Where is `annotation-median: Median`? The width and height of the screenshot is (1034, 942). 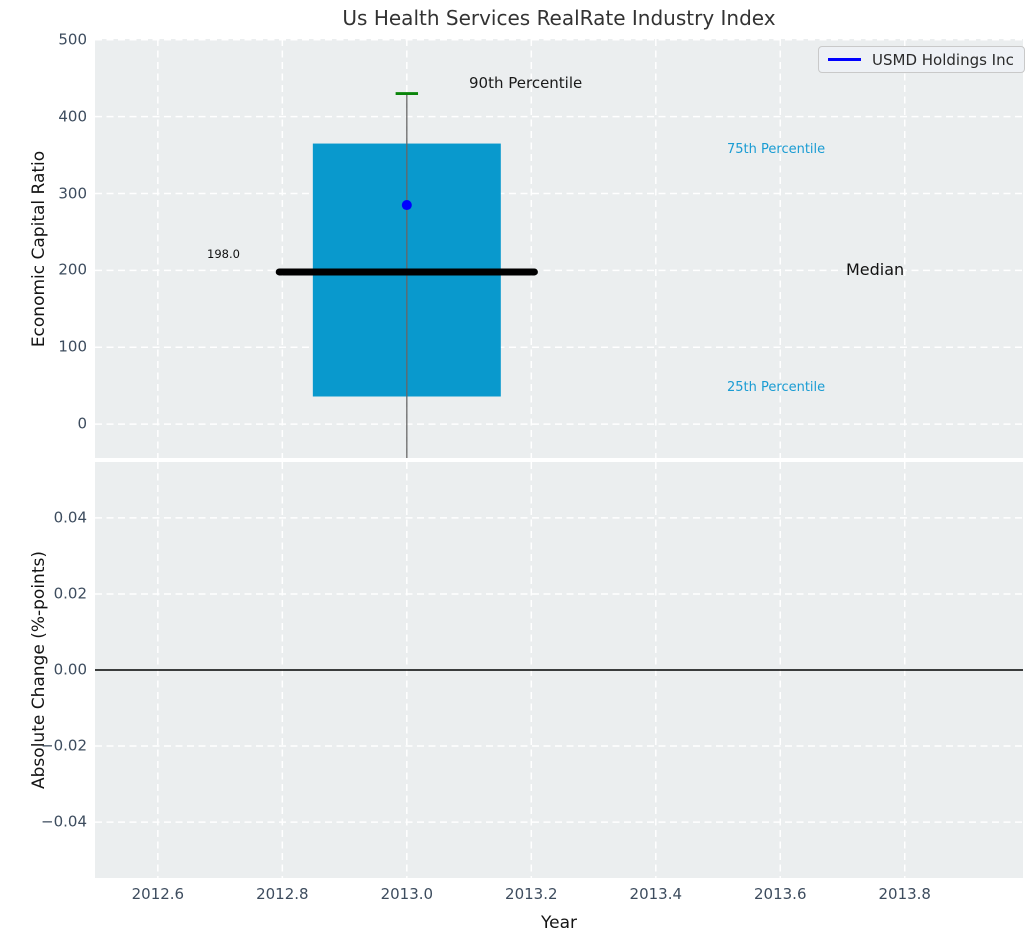
annotation-median: Median is located at coordinates (875, 269).